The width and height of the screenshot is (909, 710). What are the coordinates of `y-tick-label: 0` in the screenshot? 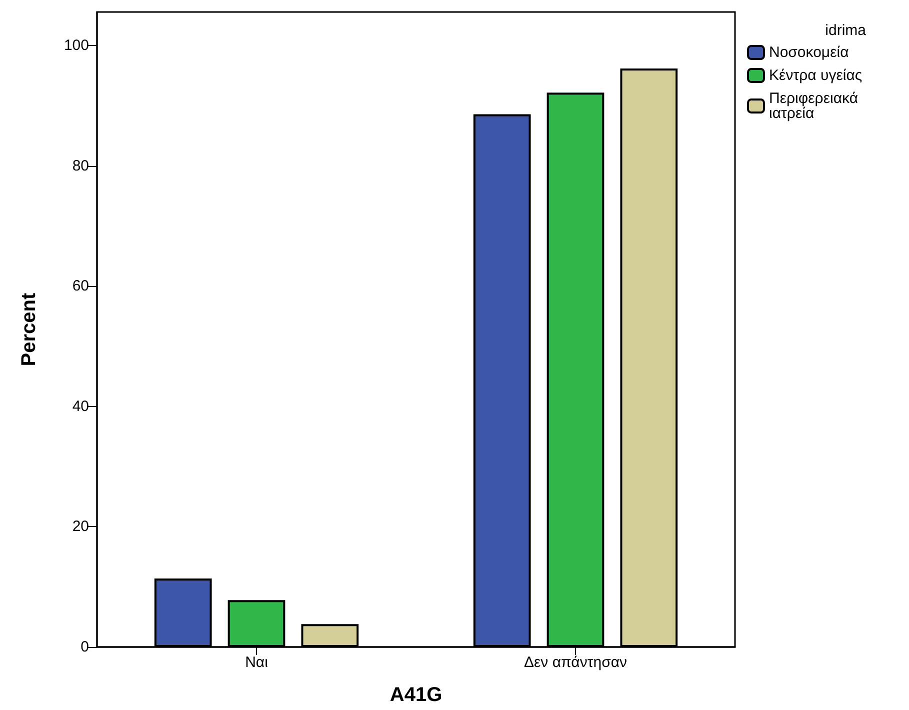 It's located at (84, 647).